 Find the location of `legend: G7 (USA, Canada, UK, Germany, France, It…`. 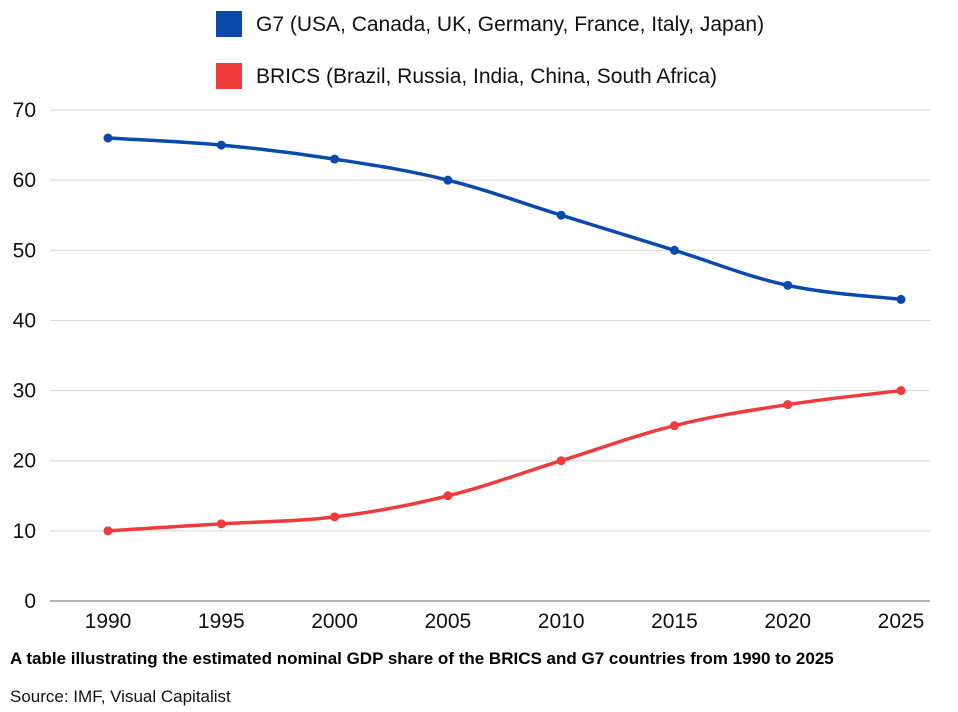

legend: G7 (USA, Canada, UK, Germany, France, It… is located at coordinates (490, 50).